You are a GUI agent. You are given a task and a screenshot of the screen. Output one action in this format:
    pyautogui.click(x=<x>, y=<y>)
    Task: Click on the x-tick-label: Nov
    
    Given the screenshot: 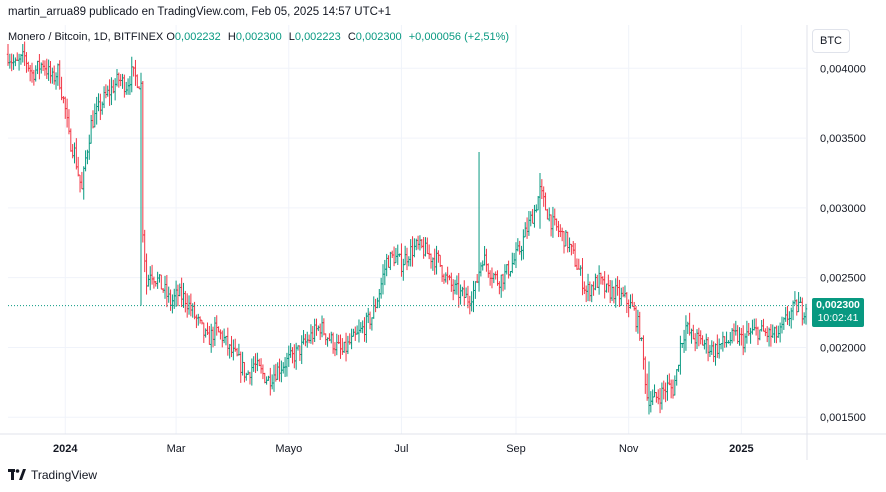 What is the action you would take?
    pyautogui.click(x=629, y=449)
    